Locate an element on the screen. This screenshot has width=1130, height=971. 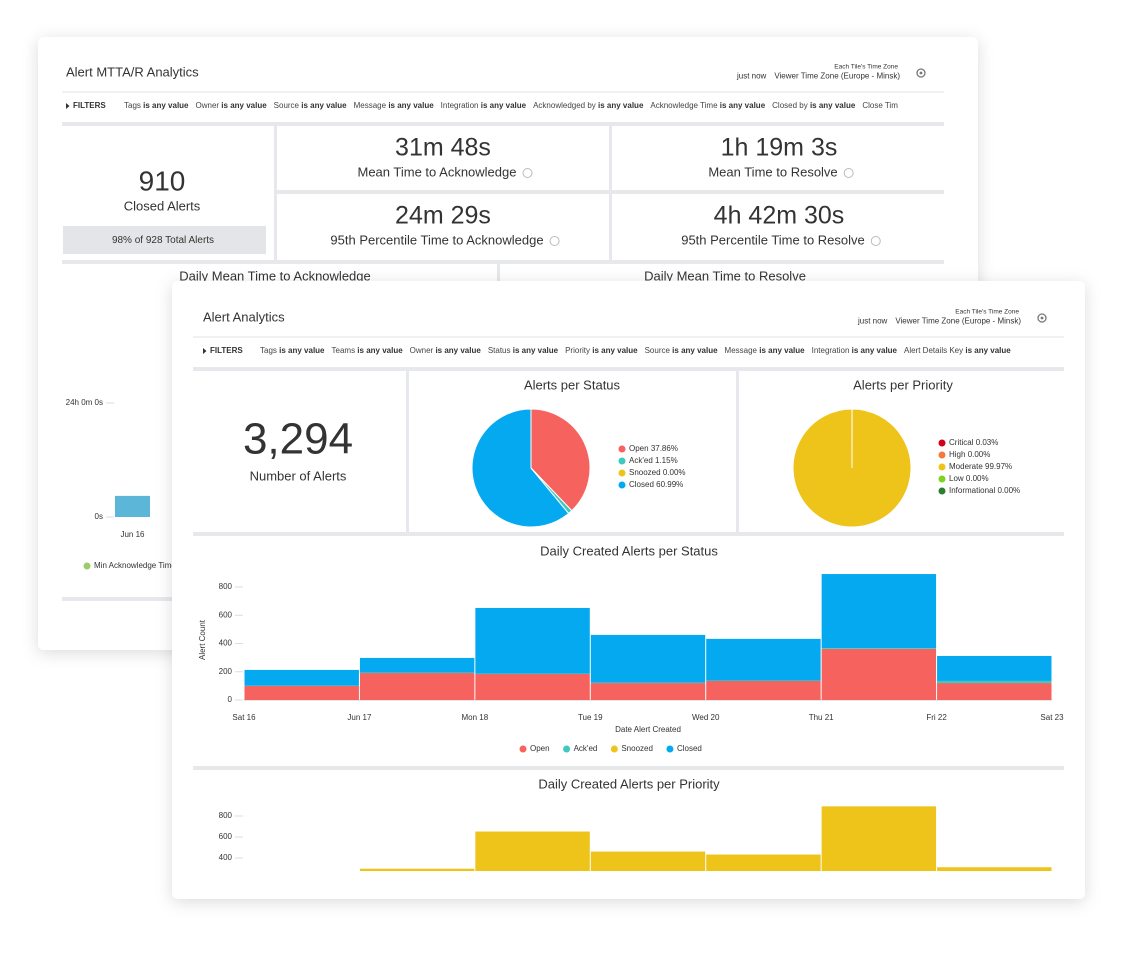
share-text: of 928 Total Alerts is located at coordinates (174, 240).